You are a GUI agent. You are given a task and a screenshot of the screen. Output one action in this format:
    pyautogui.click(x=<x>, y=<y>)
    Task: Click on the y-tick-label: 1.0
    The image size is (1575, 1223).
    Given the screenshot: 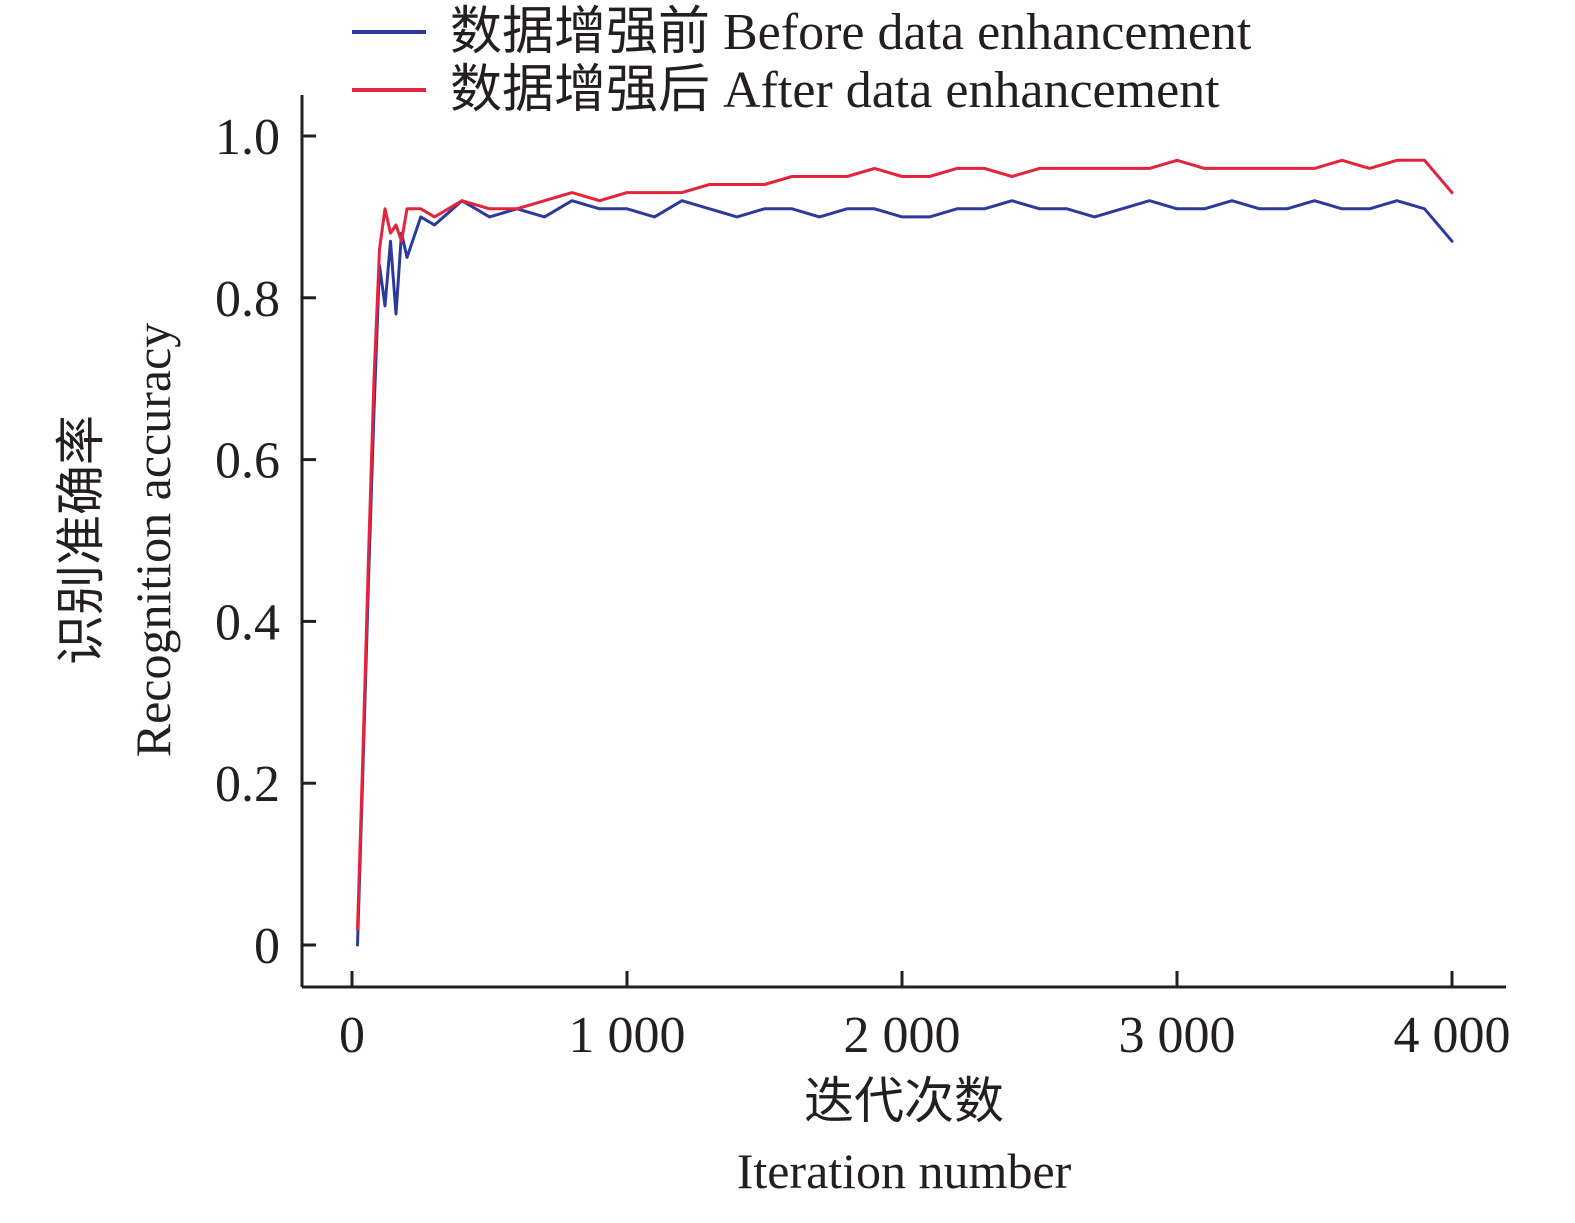 What is the action you would take?
    pyautogui.click(x=247, y=137)
    